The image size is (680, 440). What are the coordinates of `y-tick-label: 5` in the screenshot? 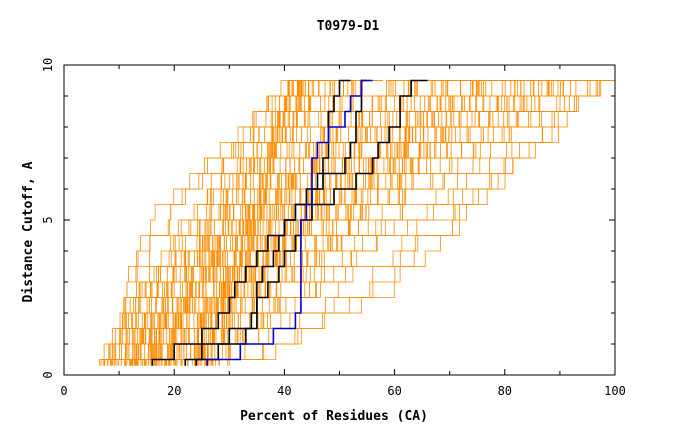 It's located at (48, 219).